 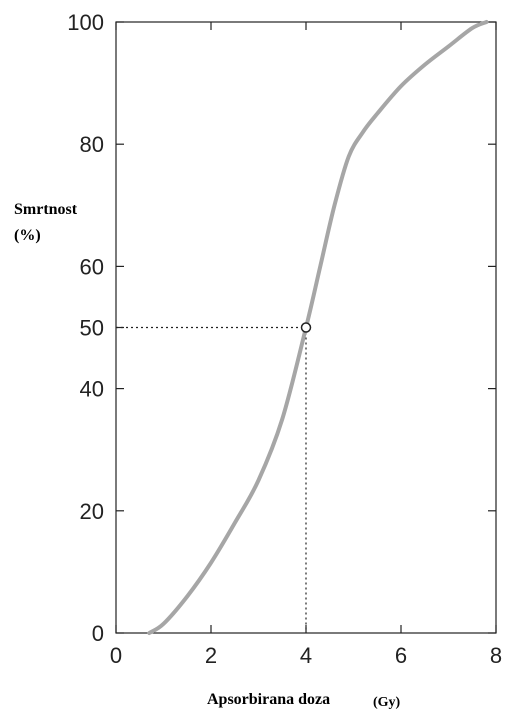 What do you see at coordinates (98, 633) in the screenshot?
I see `y-tick-label: 0` at bounding box center [98, 633].